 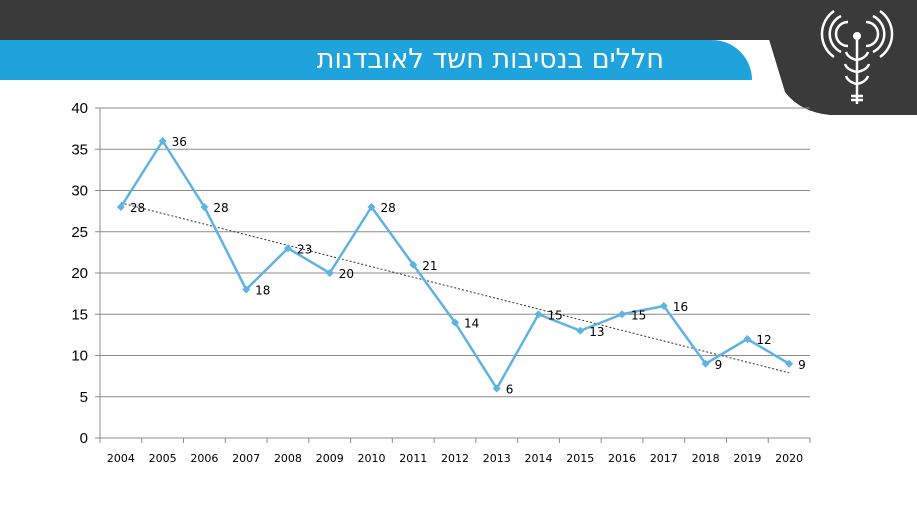 I want to click on y-tick-label: 5, so click(x=84, y=397).